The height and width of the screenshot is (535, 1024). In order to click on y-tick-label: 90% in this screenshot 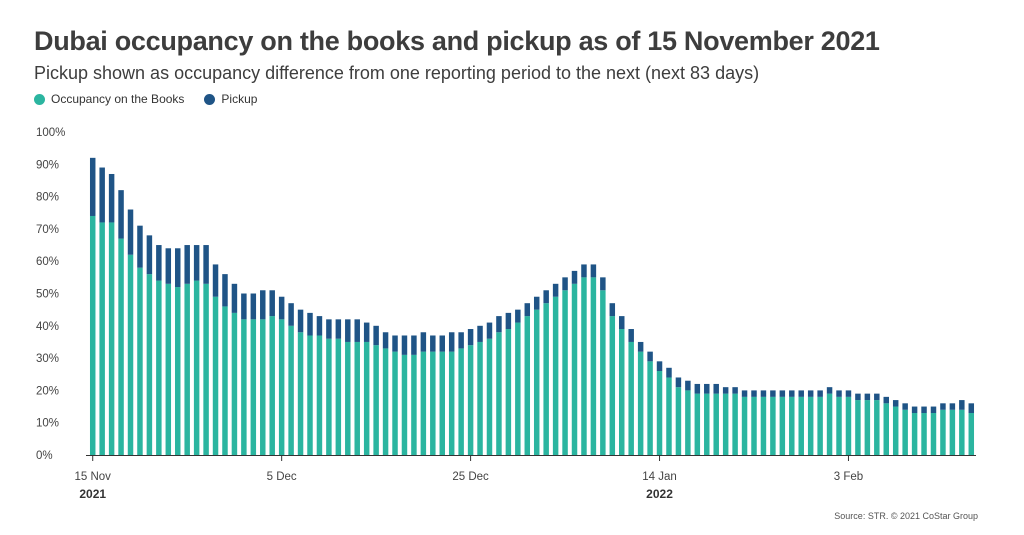, I will do `click(47, 165)`.